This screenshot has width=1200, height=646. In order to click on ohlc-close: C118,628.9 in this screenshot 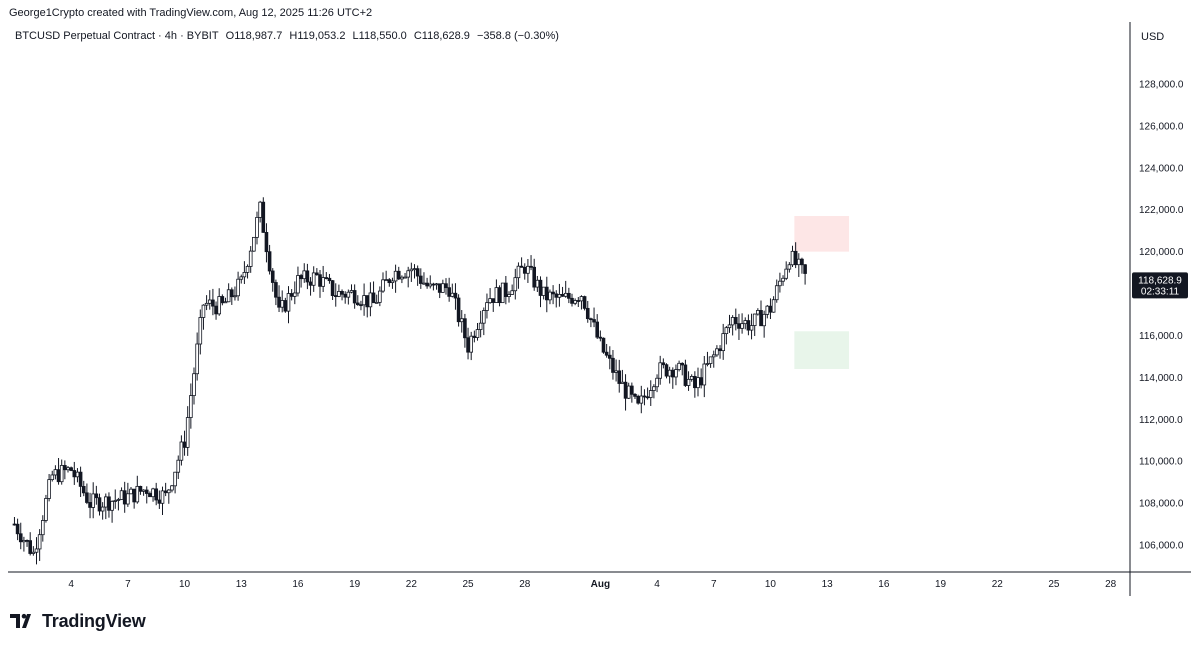, I will do `click(441, 36)`.